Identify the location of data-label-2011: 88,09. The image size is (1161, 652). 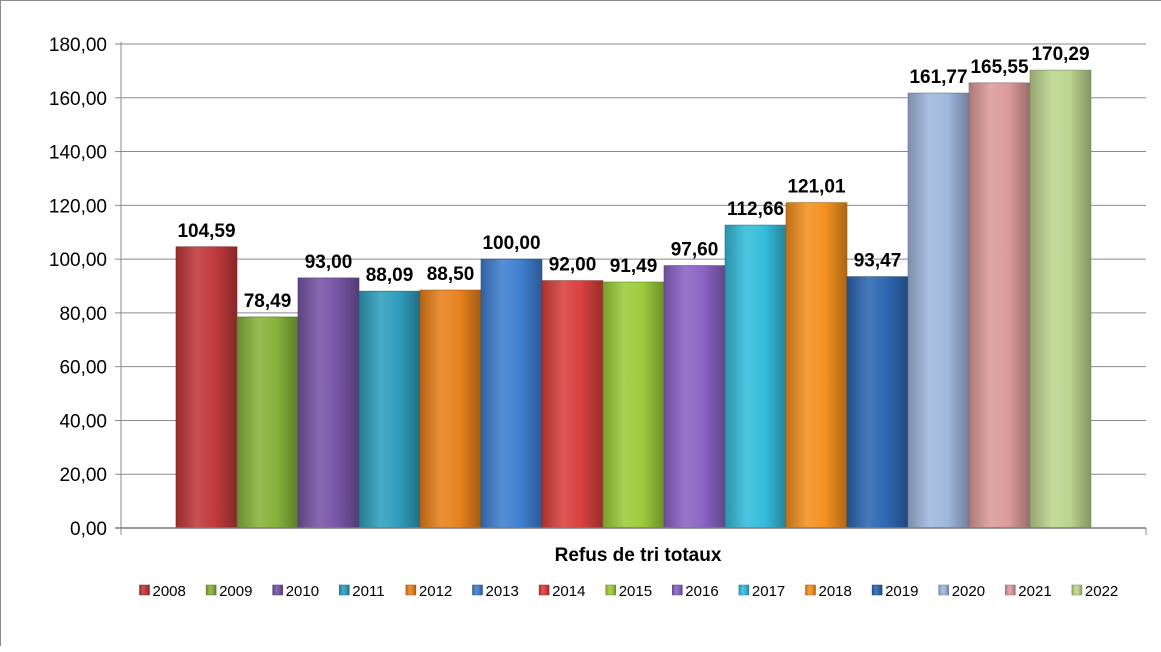
(390, 275).